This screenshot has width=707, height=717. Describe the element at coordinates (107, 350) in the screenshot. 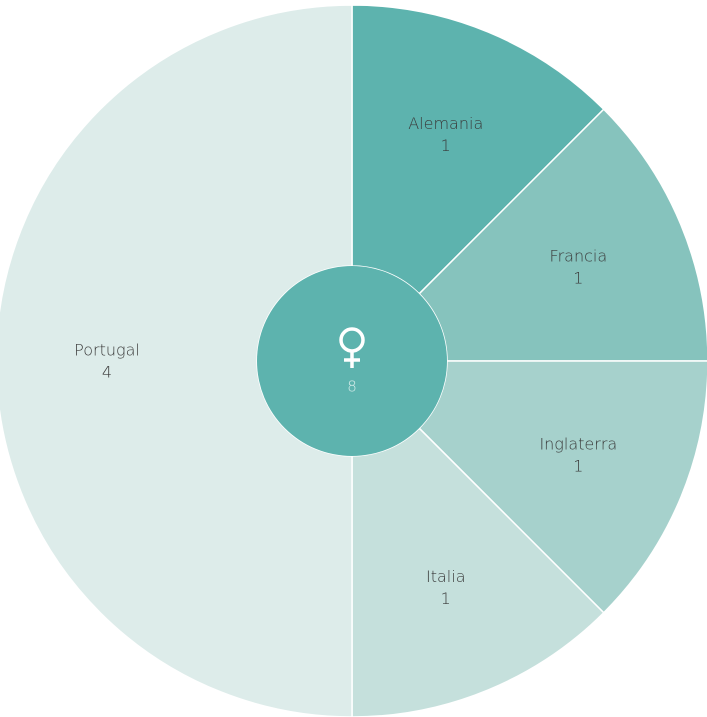

I see `slice-label: Portugal` at that location.